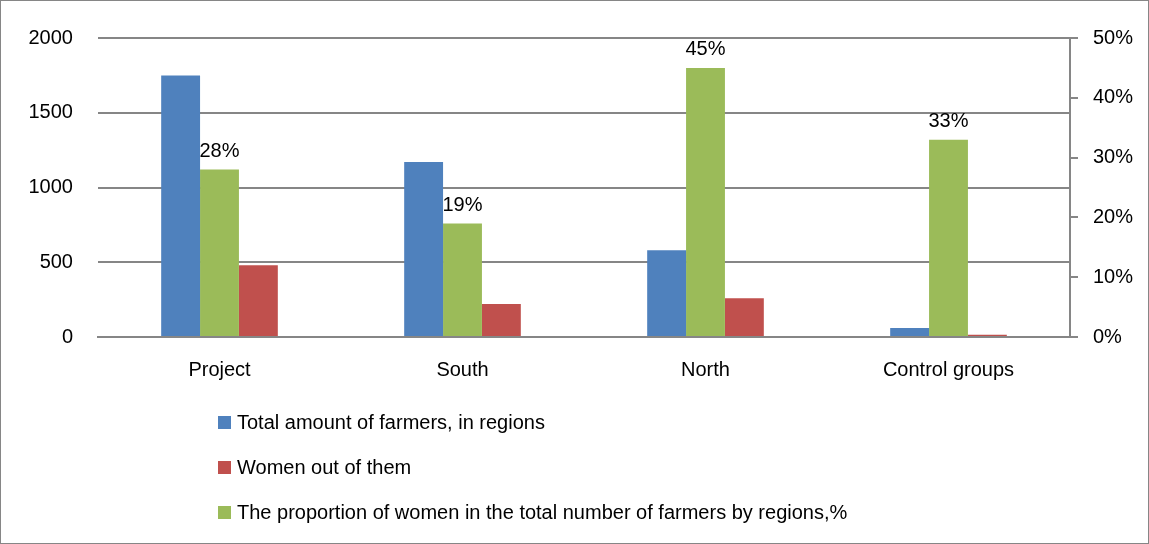 The height and width of the screenshot is (544, 1149). I want to click on x-tick-label: North, so click(705, 368).